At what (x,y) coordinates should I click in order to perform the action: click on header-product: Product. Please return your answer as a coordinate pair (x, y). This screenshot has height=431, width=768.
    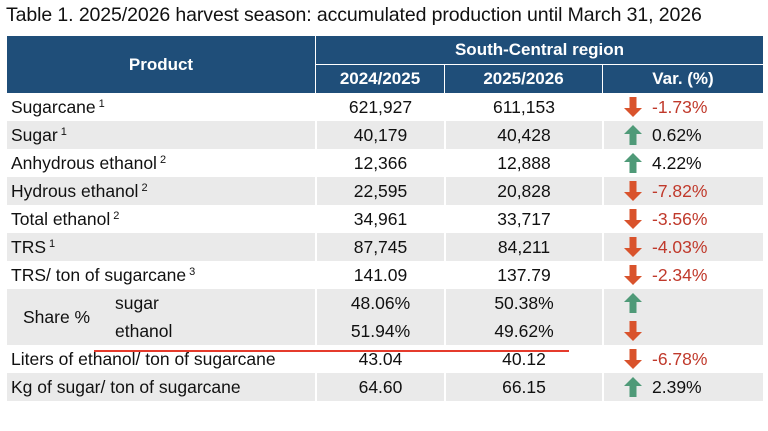
    Looking at the image, I should click on (161, 64).